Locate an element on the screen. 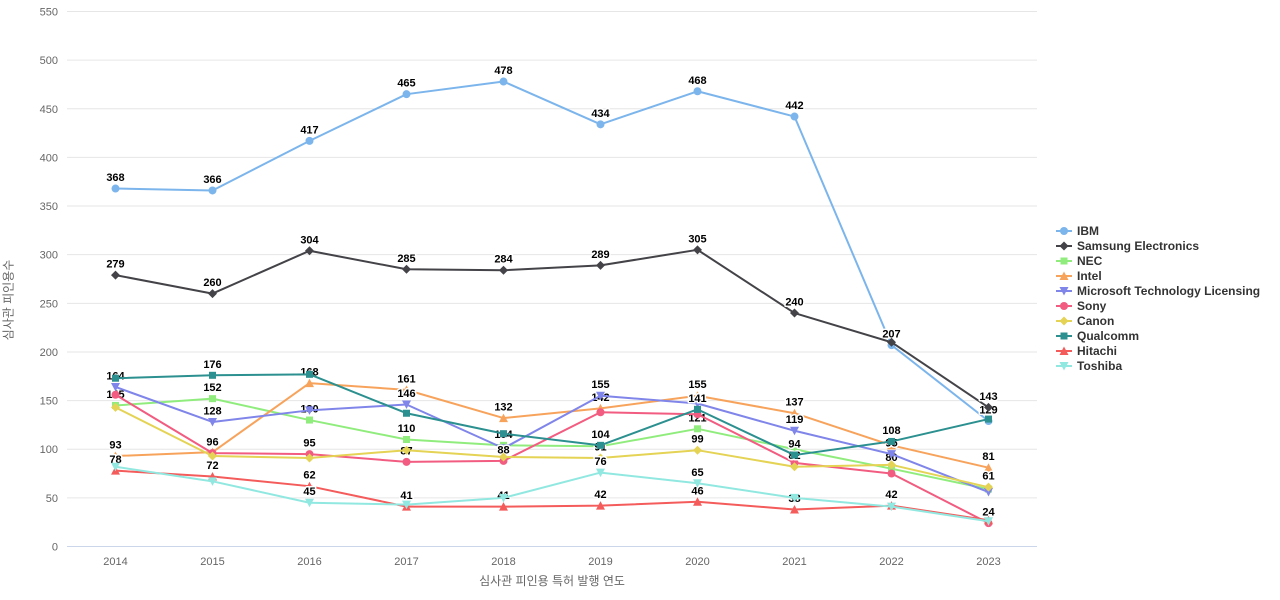  legend-symbol-nec is located at coordinates (1064, 260).